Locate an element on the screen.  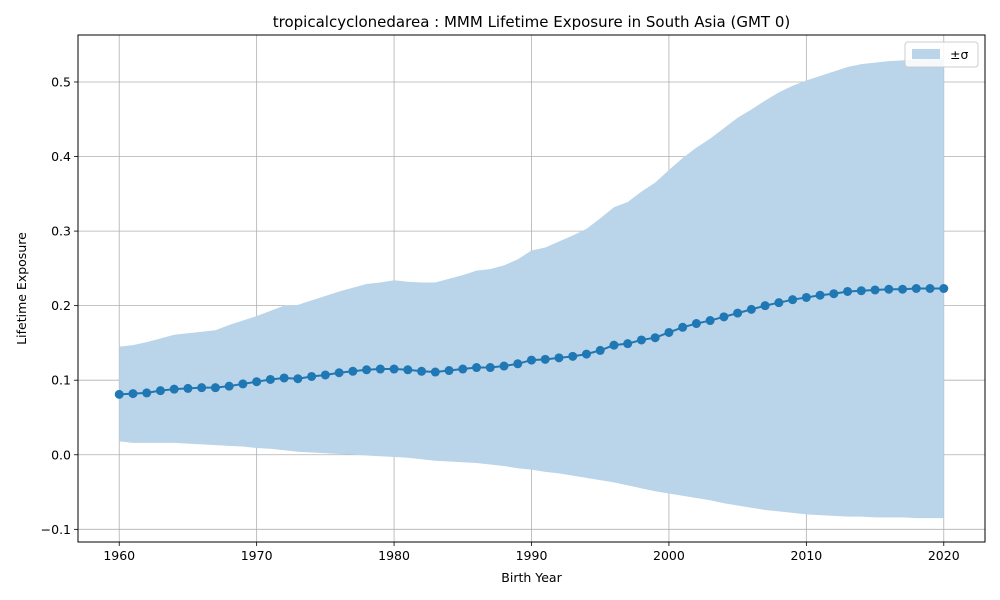
y-tick-label: 0.3 is located at coordinates (61, 231).